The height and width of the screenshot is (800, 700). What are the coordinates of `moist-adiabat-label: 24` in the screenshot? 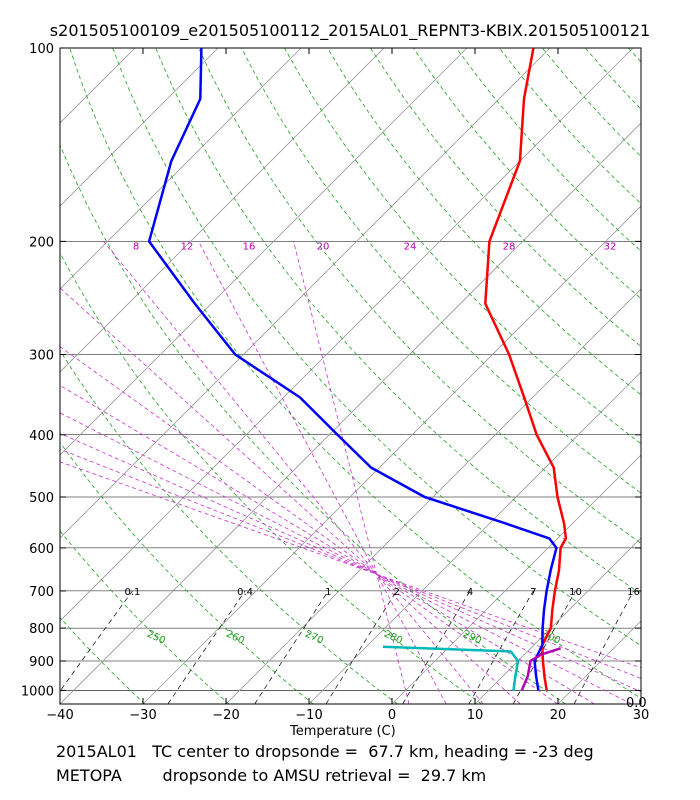 It's located at (410, 246).